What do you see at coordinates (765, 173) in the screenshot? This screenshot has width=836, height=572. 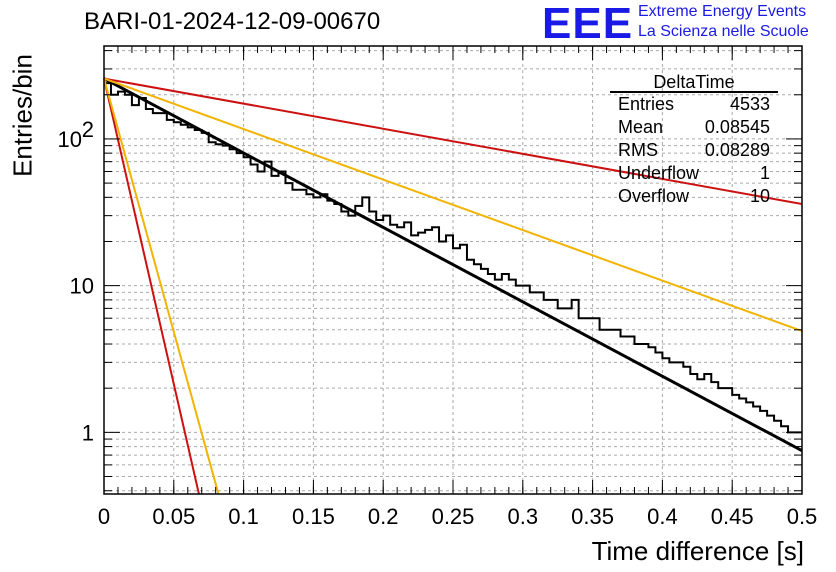 I see `stats-value: 1` at bounding box center [765, 173].